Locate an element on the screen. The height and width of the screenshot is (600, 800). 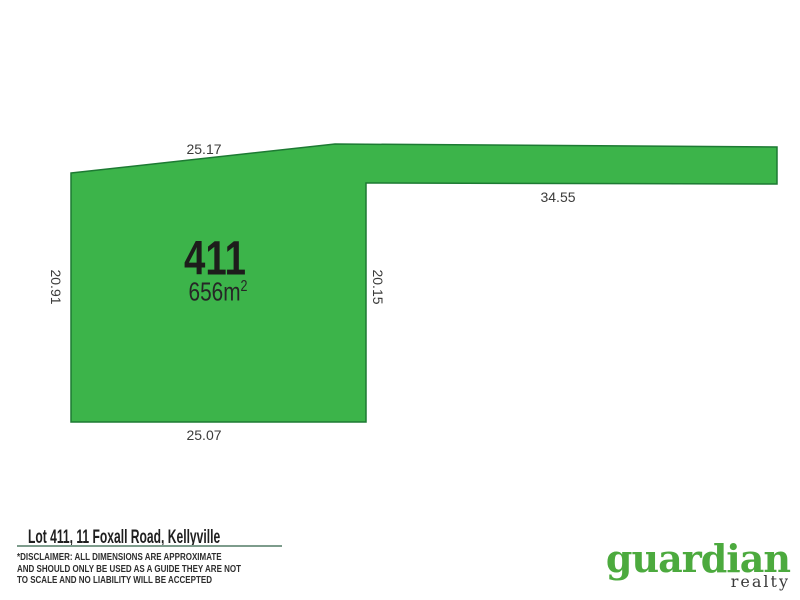
dimension-label-bottom: 25.07 is located at coordinates (204, 435).